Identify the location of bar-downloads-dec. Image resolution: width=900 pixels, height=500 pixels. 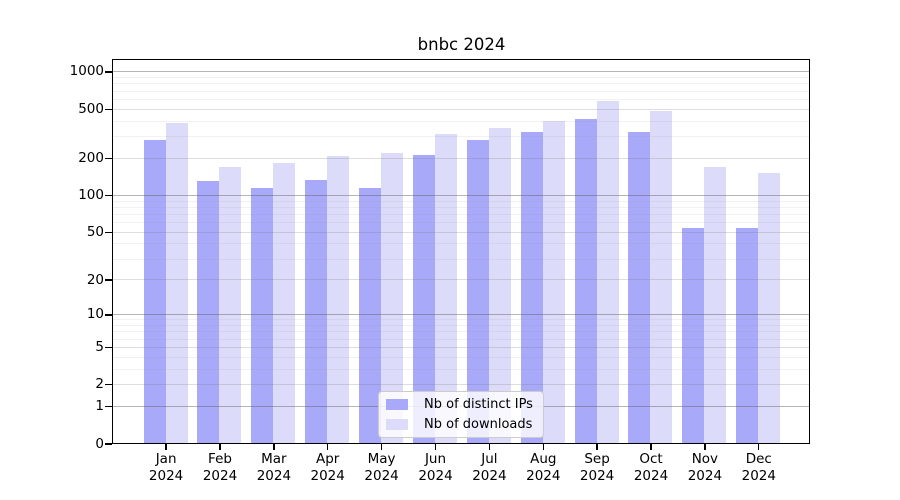
(769, 307).